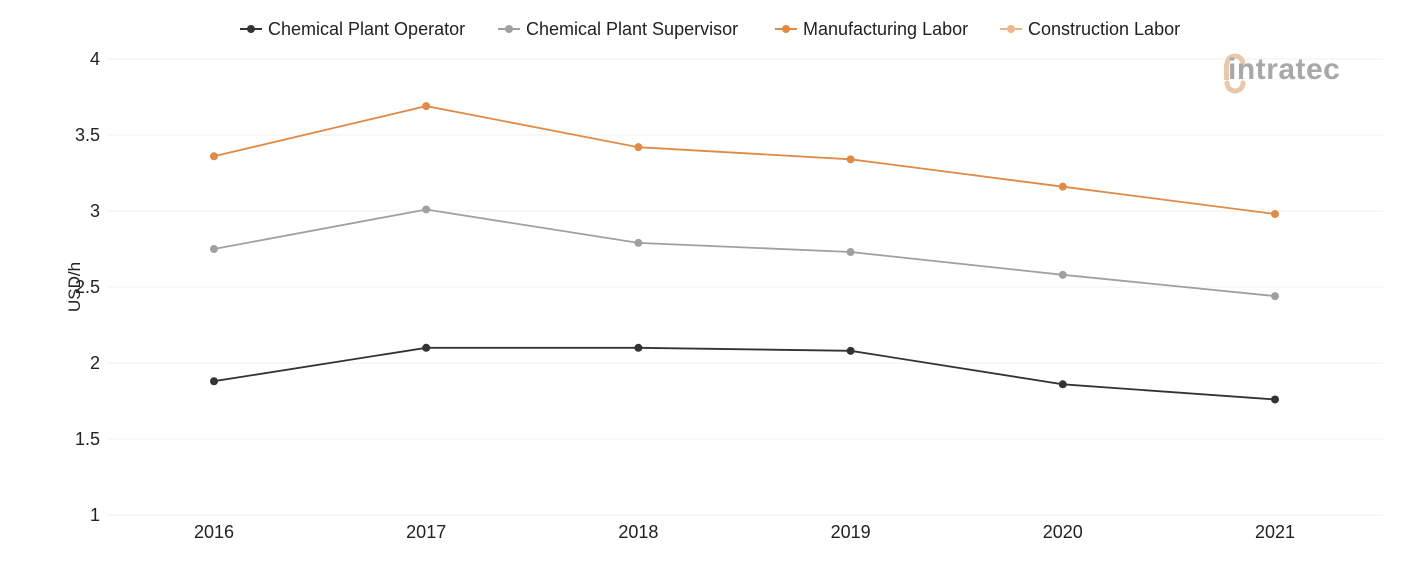 The width and height of the screenshot is (1401, 561). I want to click on y-tick-label: 2.5, so click(87, 287).